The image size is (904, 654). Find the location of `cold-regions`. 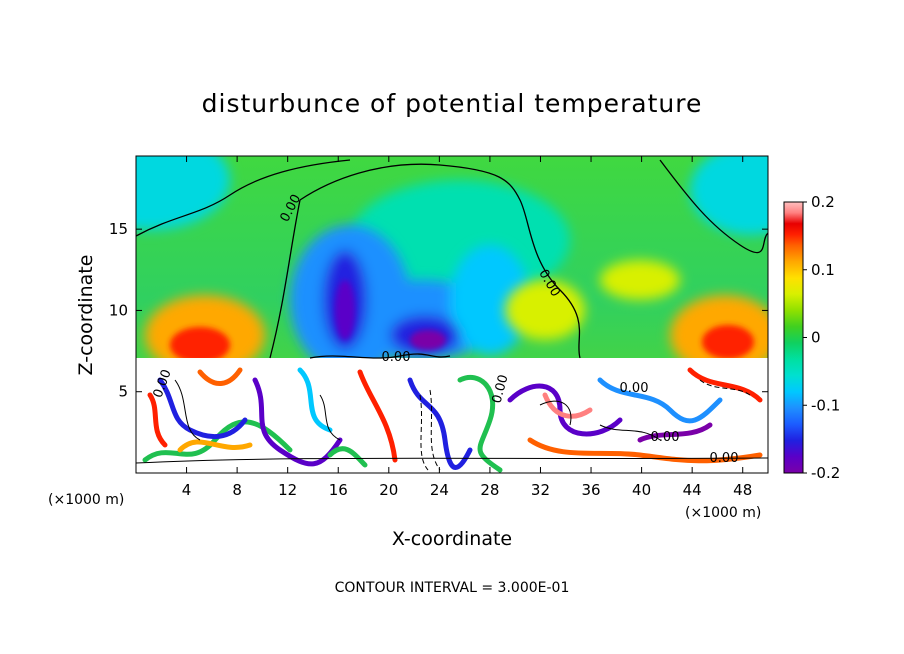

cold-regions is located at coordinates (410, 300).